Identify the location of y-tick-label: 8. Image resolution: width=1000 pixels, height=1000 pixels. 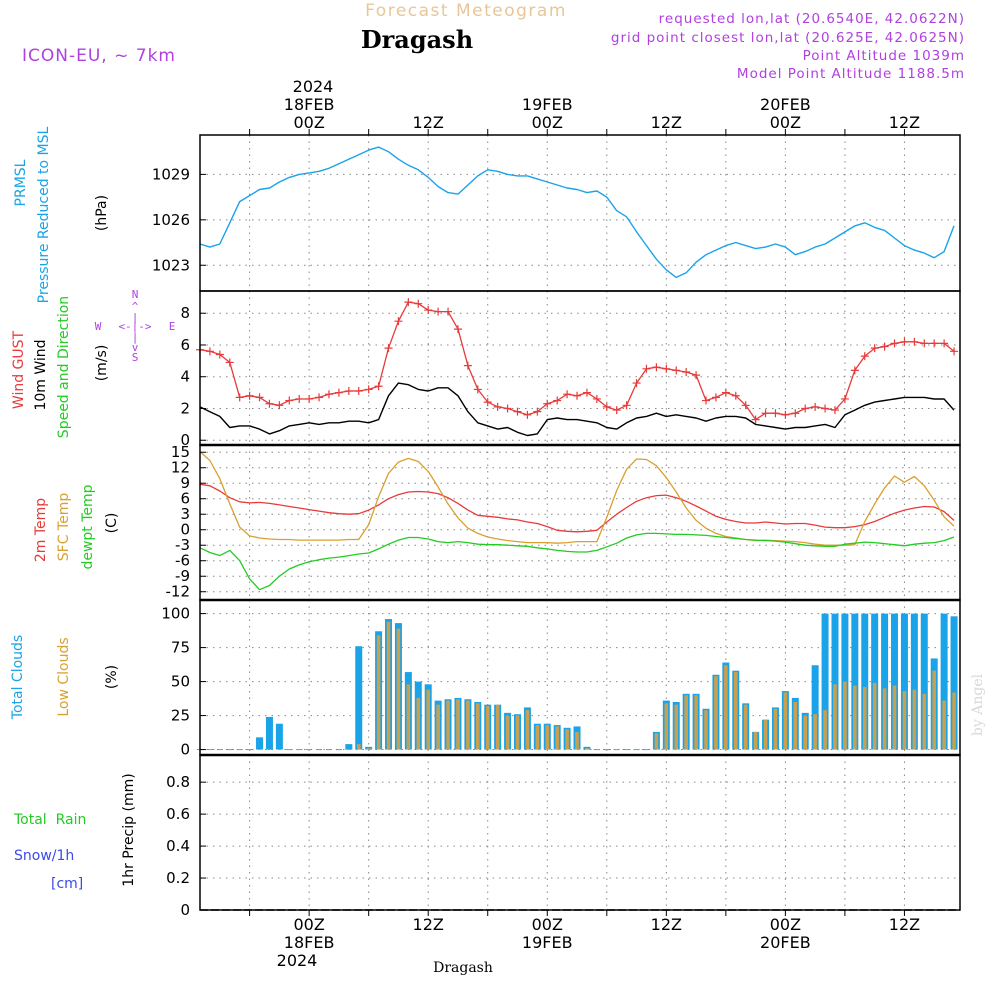
(185, 313).